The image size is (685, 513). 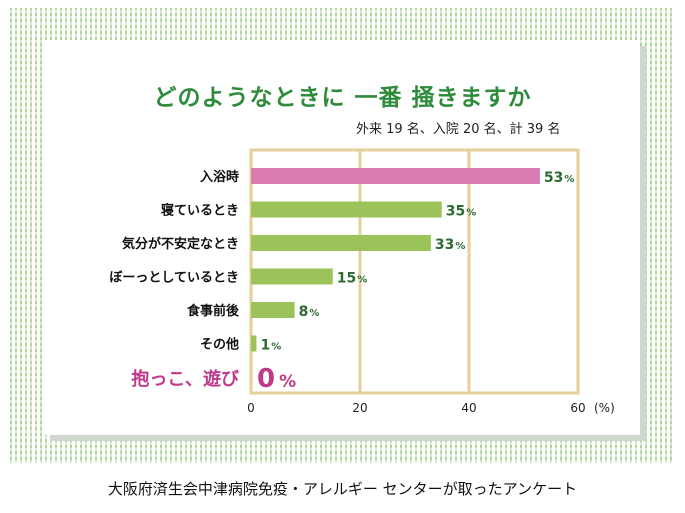 What do you see at coordinates (359, 408) in the screenshot?
I see `x-tick-label: 20` at bounding box center [359, 408].